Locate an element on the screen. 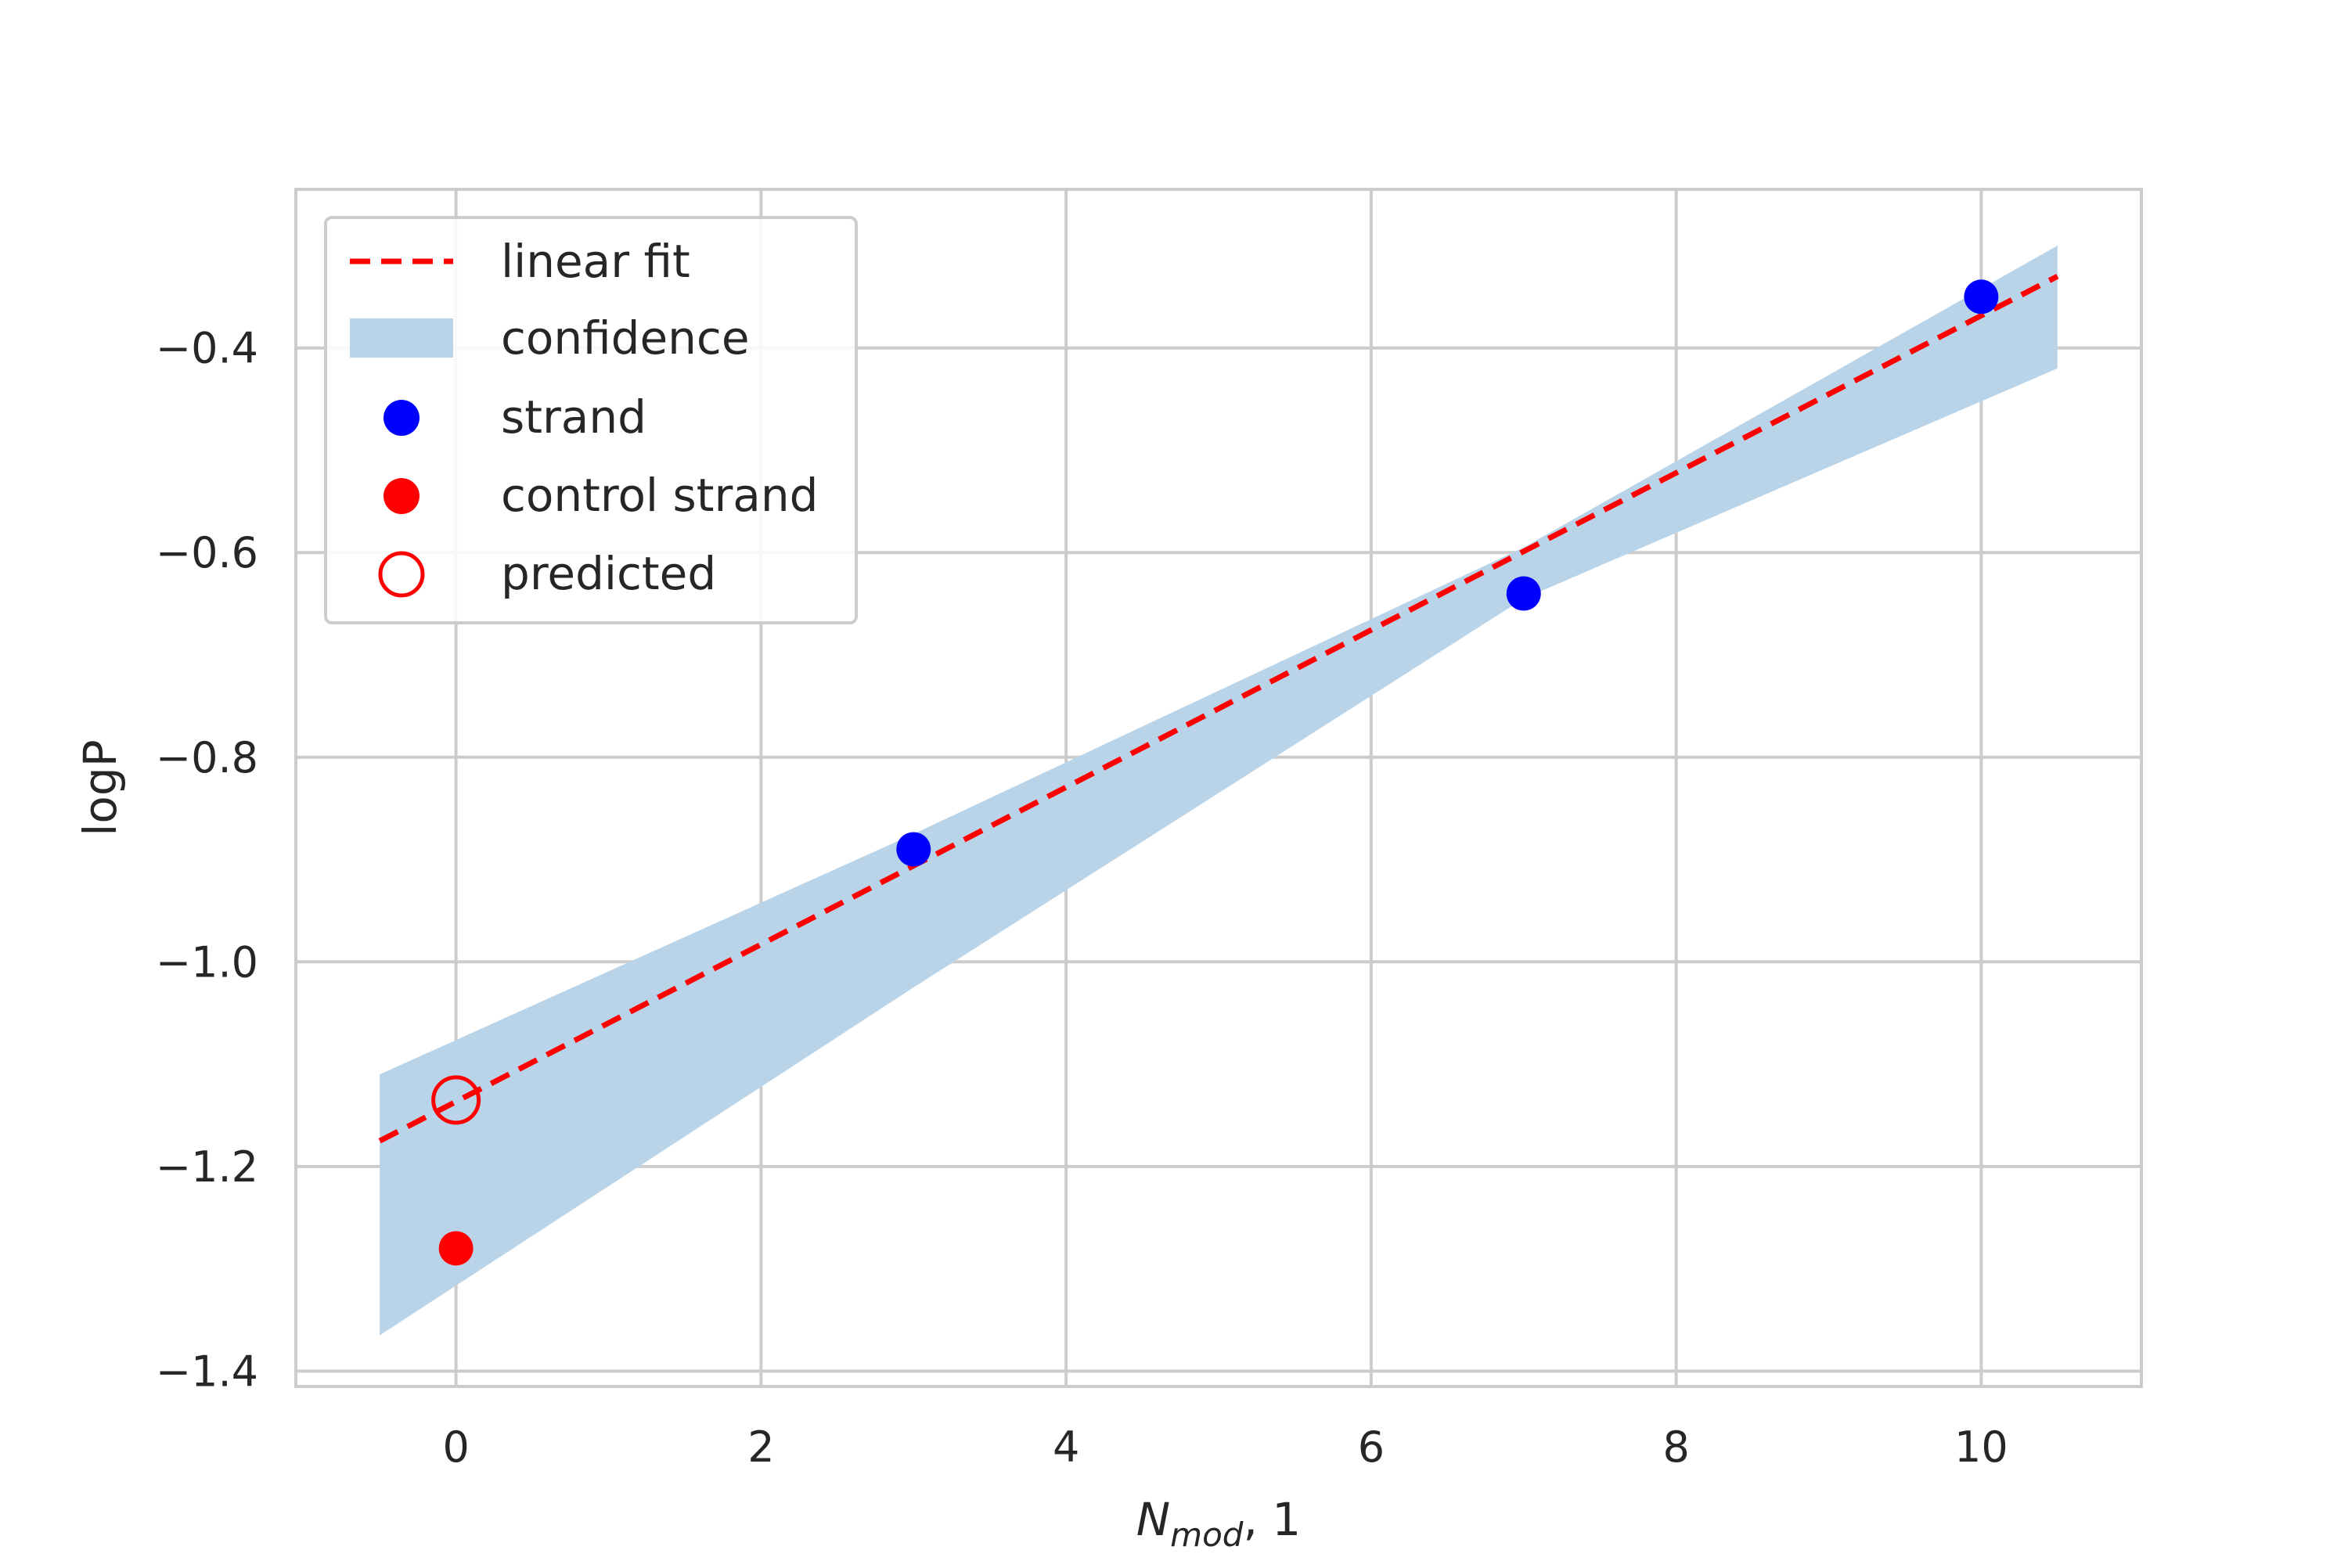  legend-confidence-label: confidence is located at coordinates (625, 338).